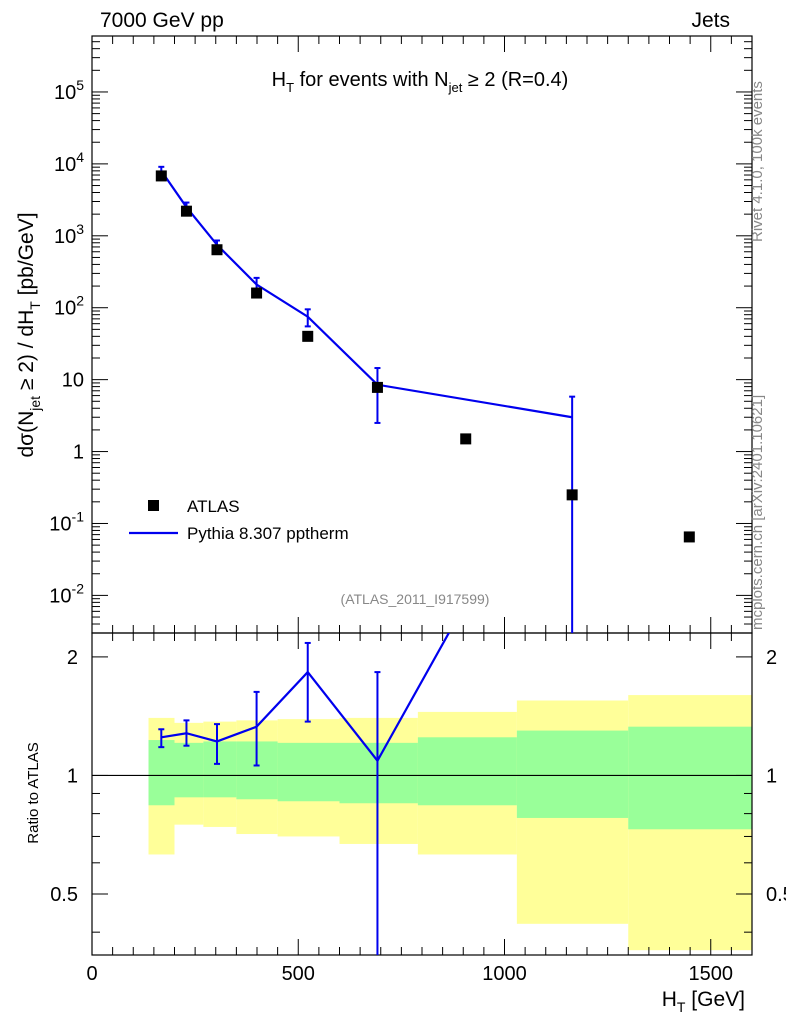 The image size is (786, 1024). Describe the element at coordinates (757, 512) in the screenshot. I see `mcplots-label: mcplots.cern.ch [arXiv:2401.10621]` at that location.